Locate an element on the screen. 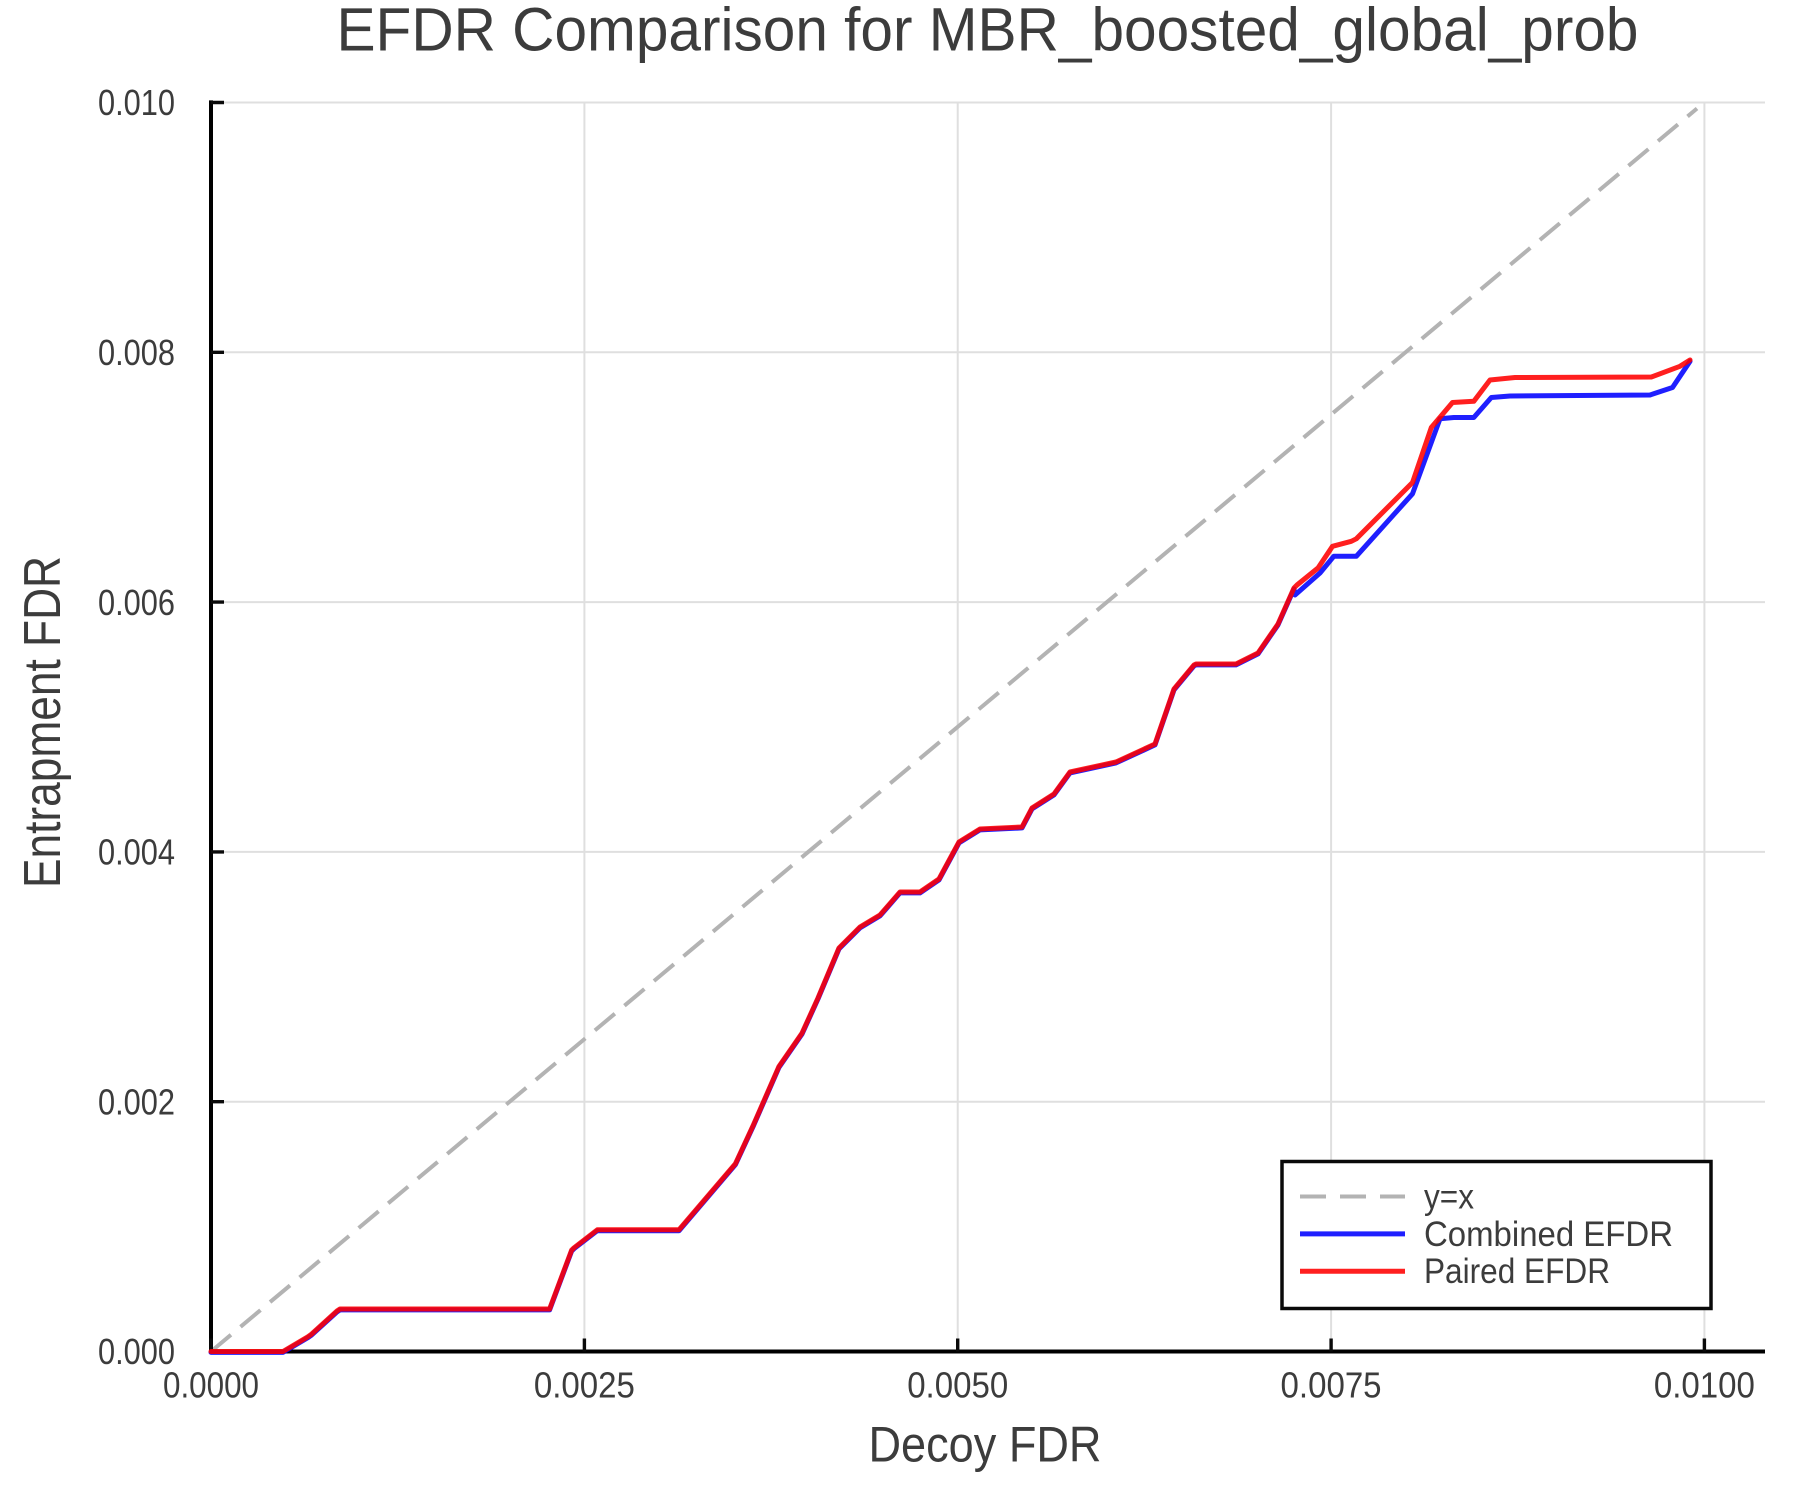 The image size is (1800, 1500). svg-text: 0.0100 is located at coordinates (1704, 1385).